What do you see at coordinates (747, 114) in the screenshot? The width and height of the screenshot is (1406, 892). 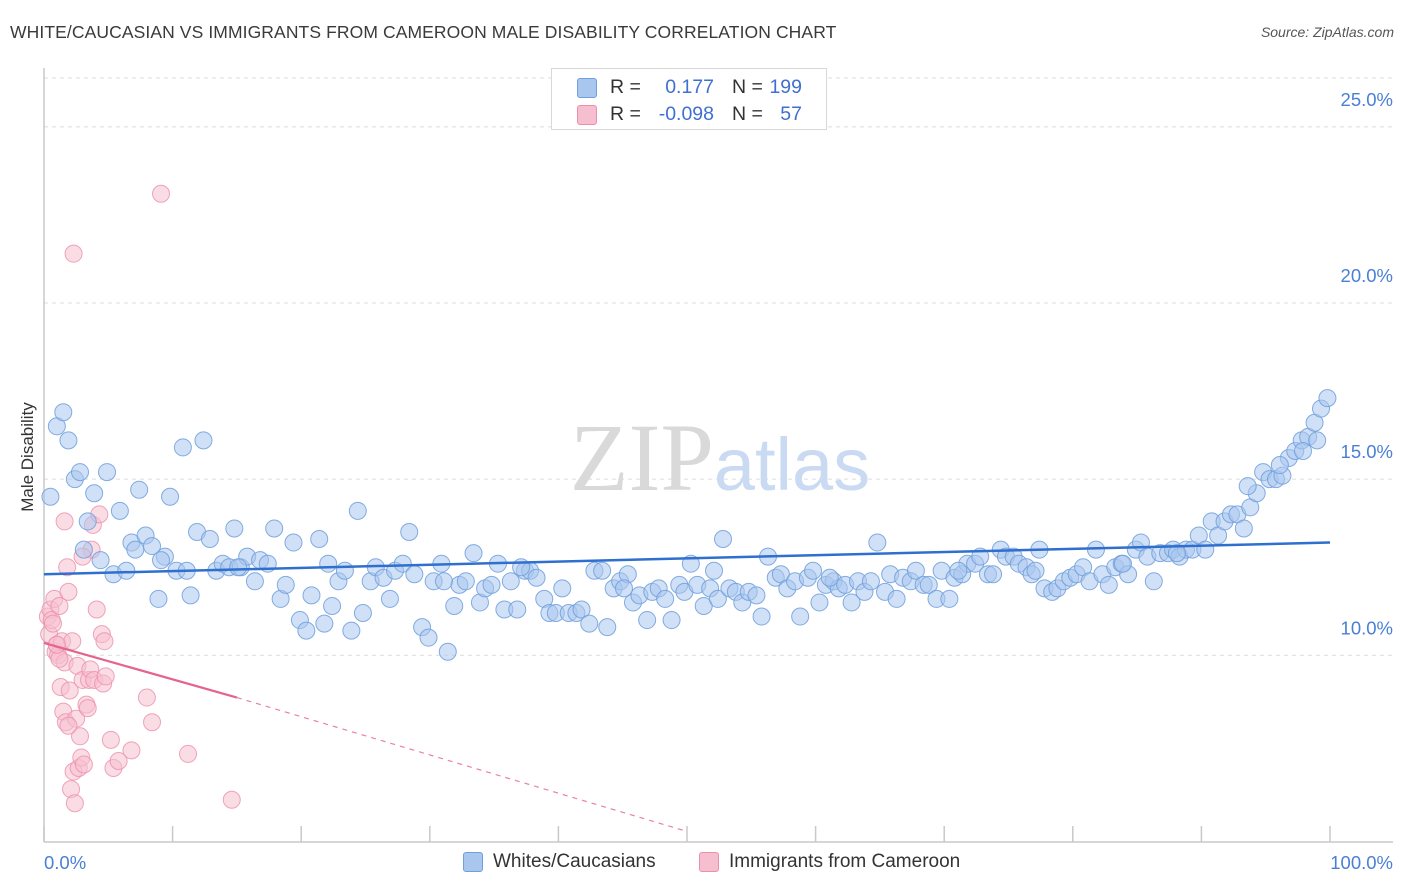 I see `n-label: N =` at bounding box center [747, 114].